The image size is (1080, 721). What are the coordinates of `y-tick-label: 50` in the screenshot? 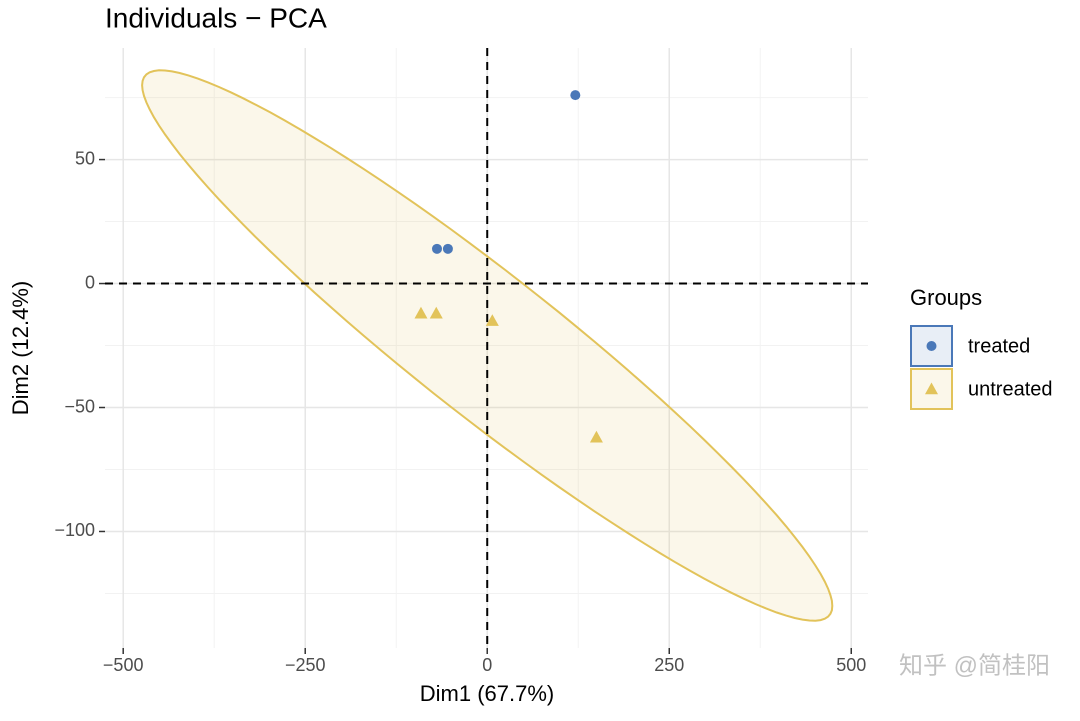 It's located at (85, 158).